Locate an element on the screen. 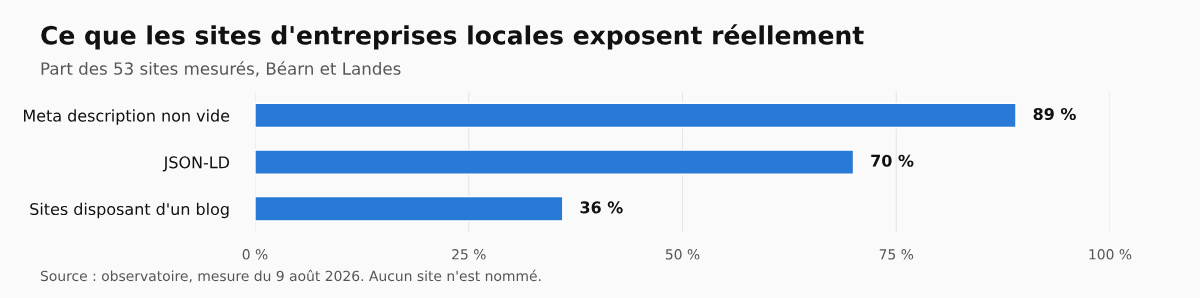 The height and width of the screenshot is (298, 1200). x-tick-label: 100 % is located at coordinates (1110, 254).